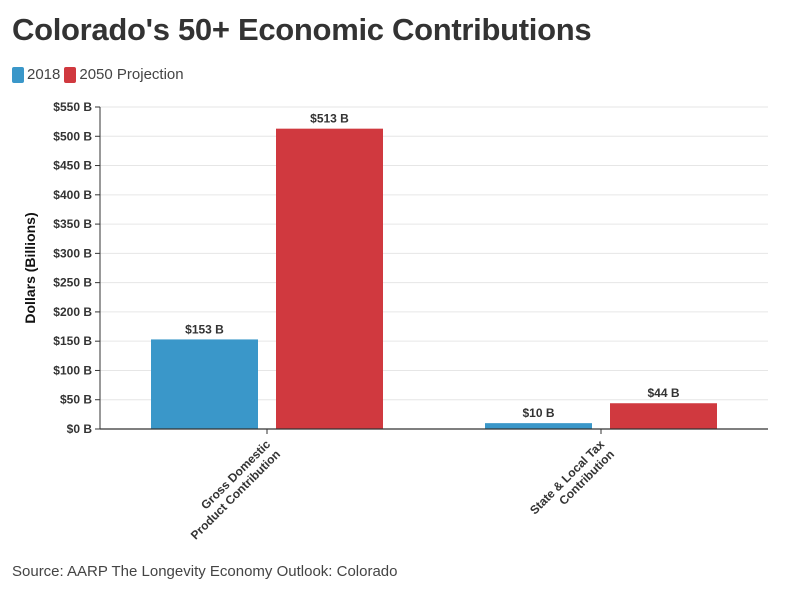 Image resolution: width=800 pixels, height=600 pixels. Describe the element at coordinates (72, 283) in the screenshot. I see `y-tick-label: $250 B` at that location.